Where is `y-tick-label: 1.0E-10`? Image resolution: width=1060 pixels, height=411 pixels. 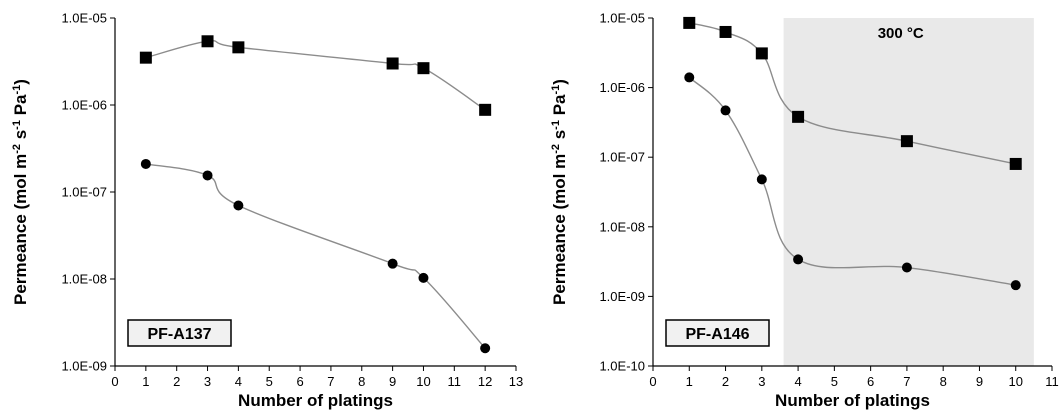 y-tick-label: 1.0E-10 is located at coordinates (622, 366).